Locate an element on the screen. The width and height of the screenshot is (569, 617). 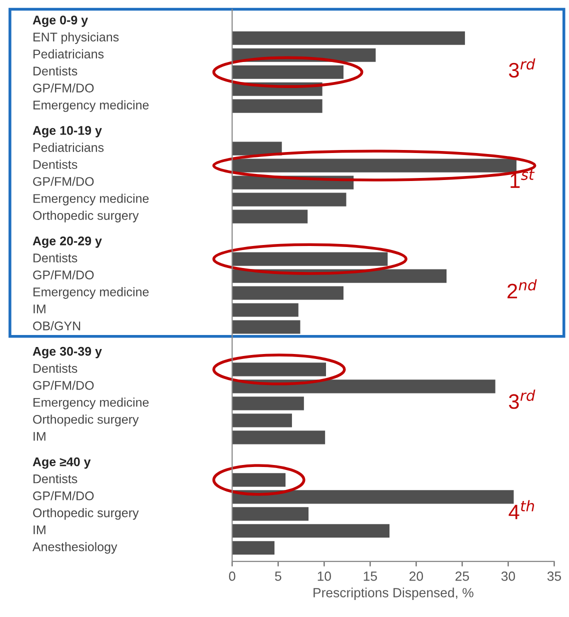
x-tick-label: 30 is located at coordinates (508, 576).